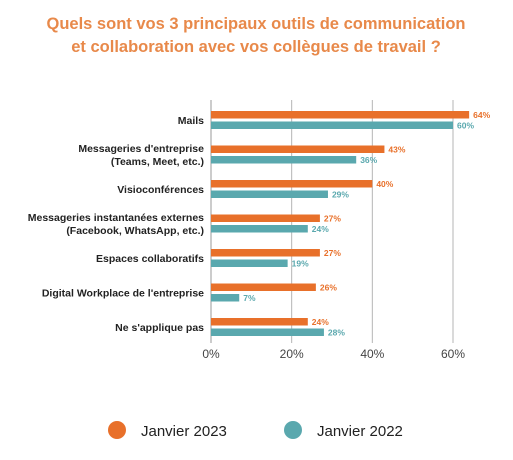 The width and height of the screenshot is (513, 460). Describe the element at coordinates (465, 126) in the screenshot. I see `data-label: 60%` at that location.